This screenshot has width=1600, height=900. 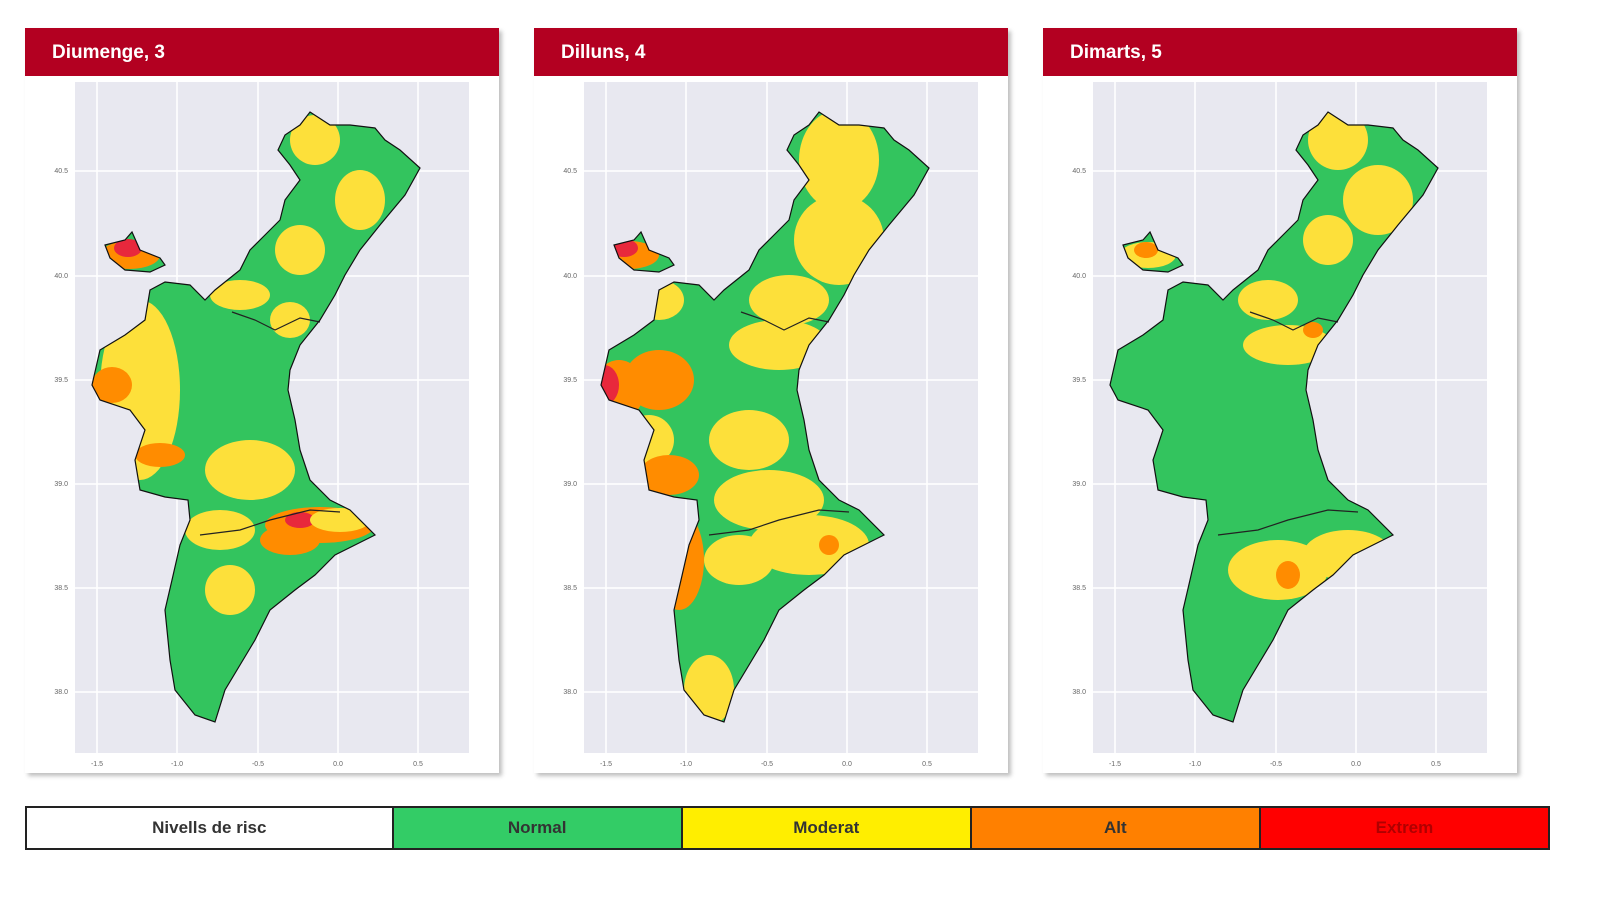 I want to click on legend-moderat: Moderat, so click(x=825, y=828).